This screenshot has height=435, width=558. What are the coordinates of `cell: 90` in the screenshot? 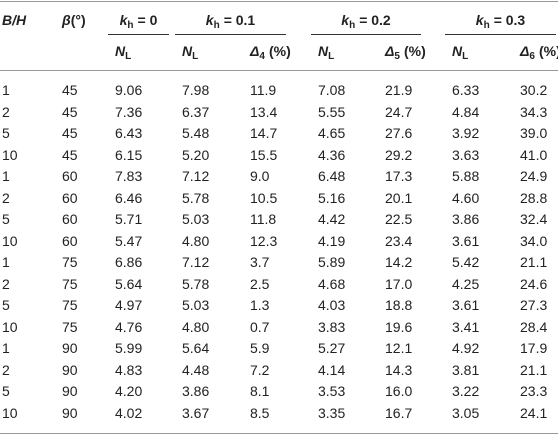 It's located at (70, 412).